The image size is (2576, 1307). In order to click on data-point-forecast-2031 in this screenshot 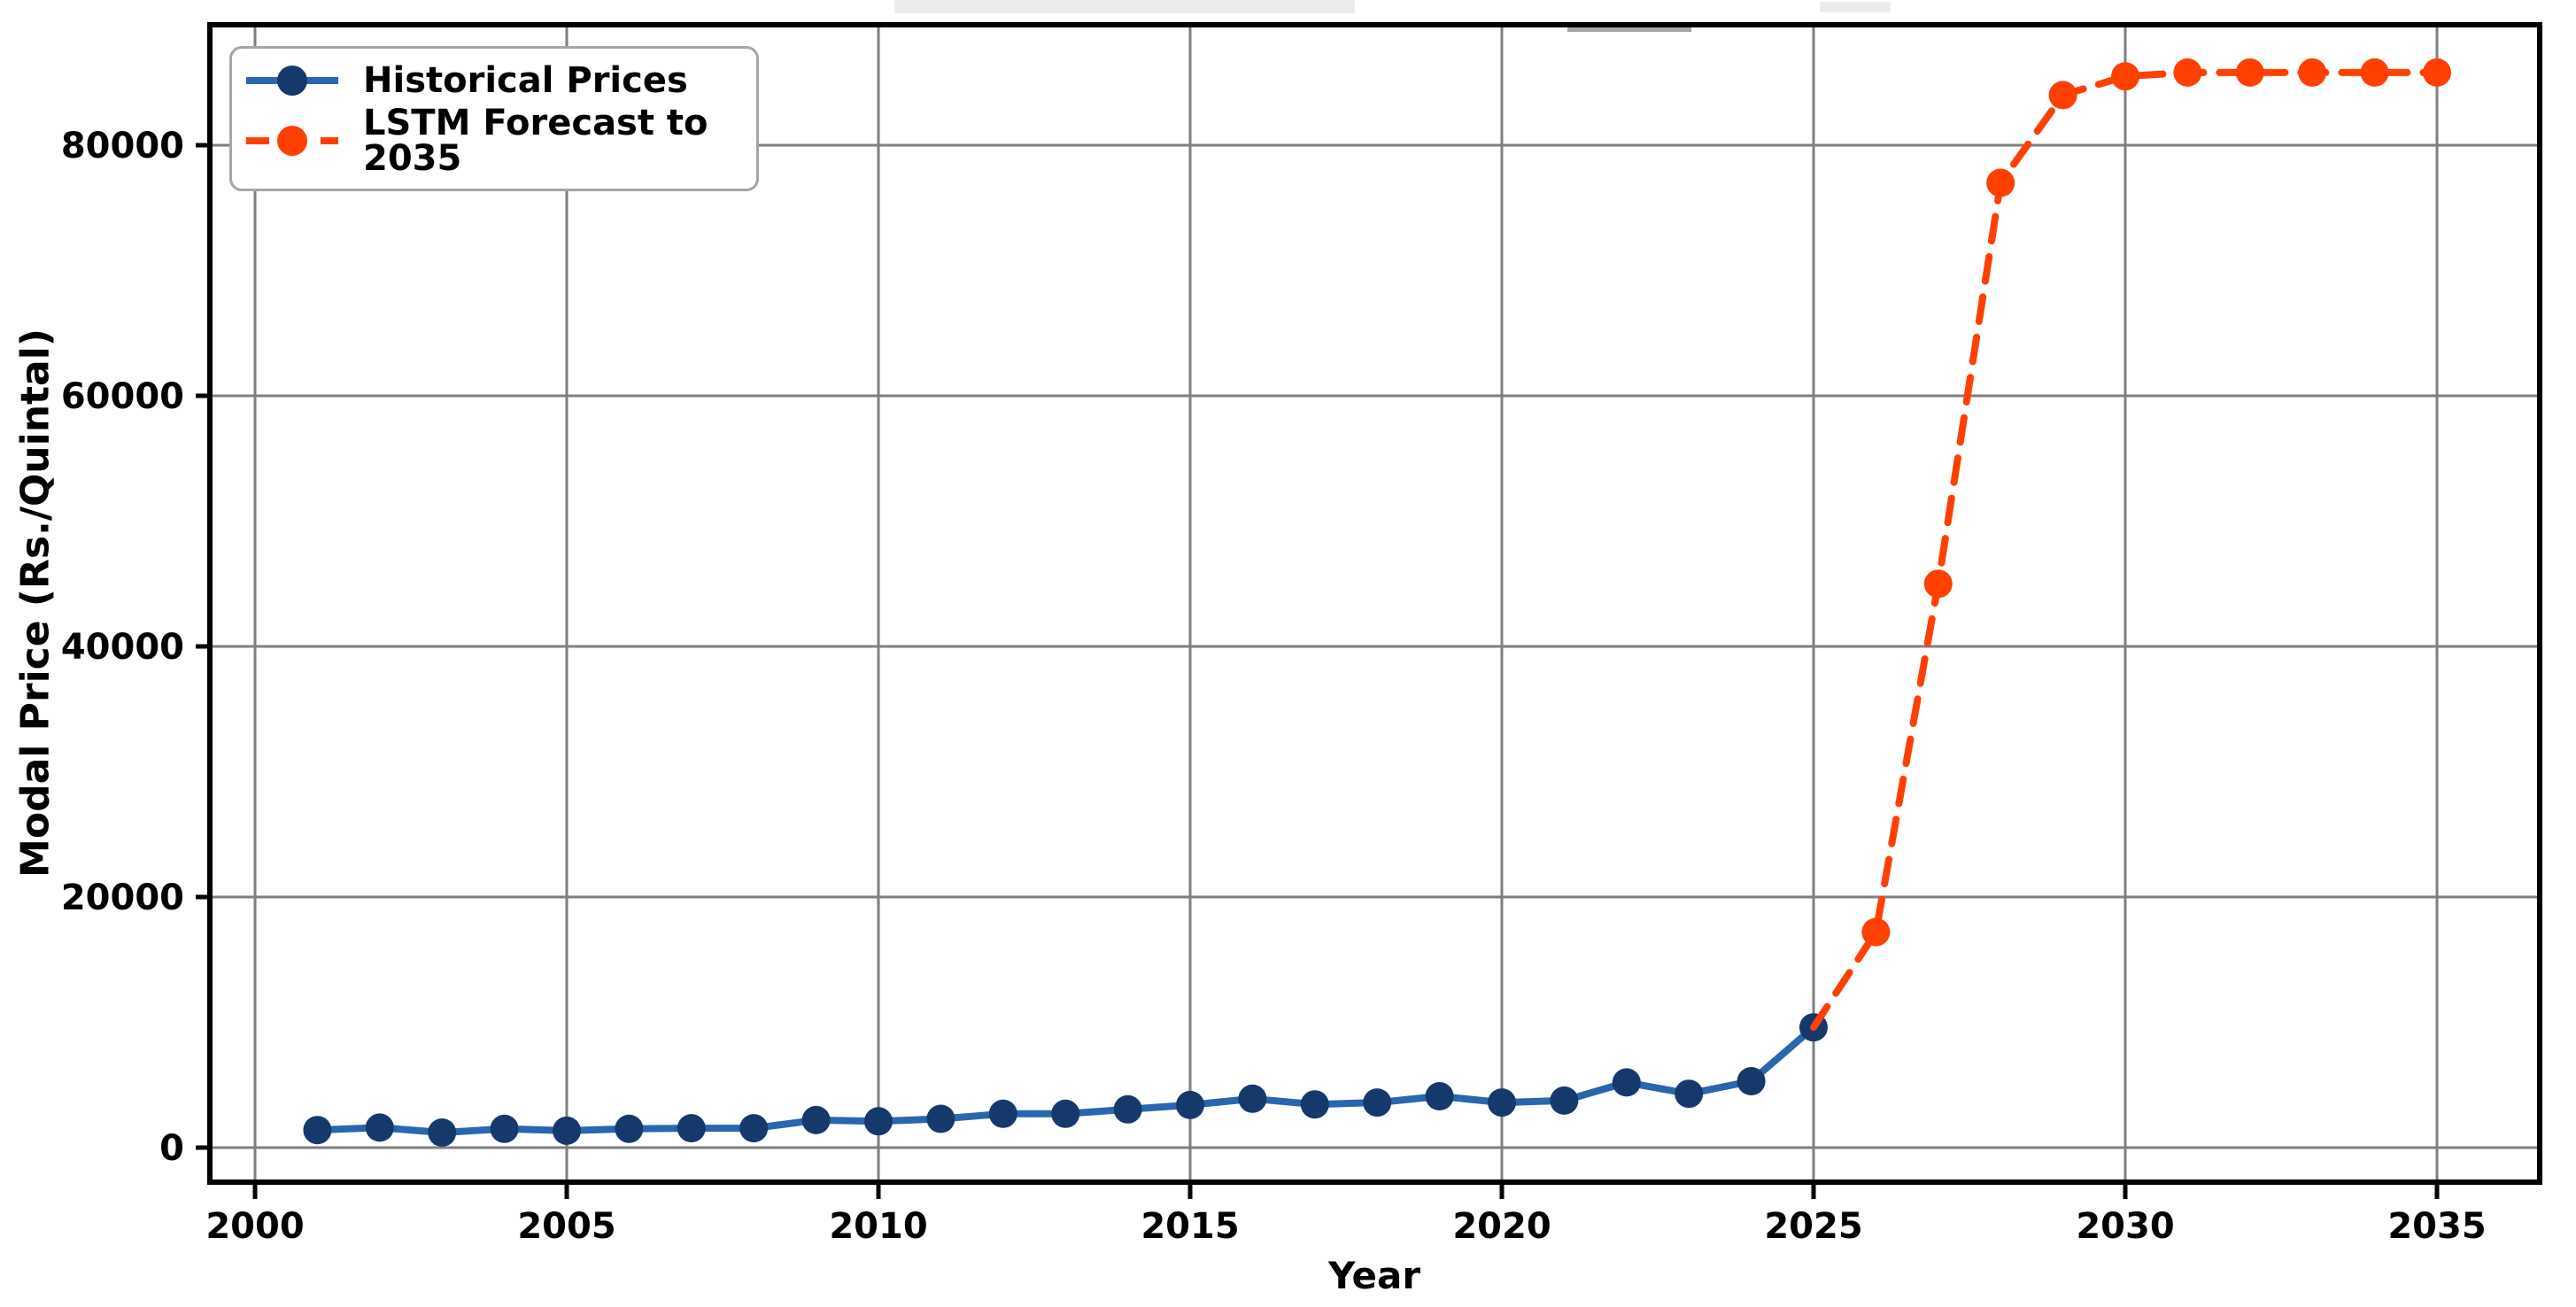, I will do `click(2187, 72)`.